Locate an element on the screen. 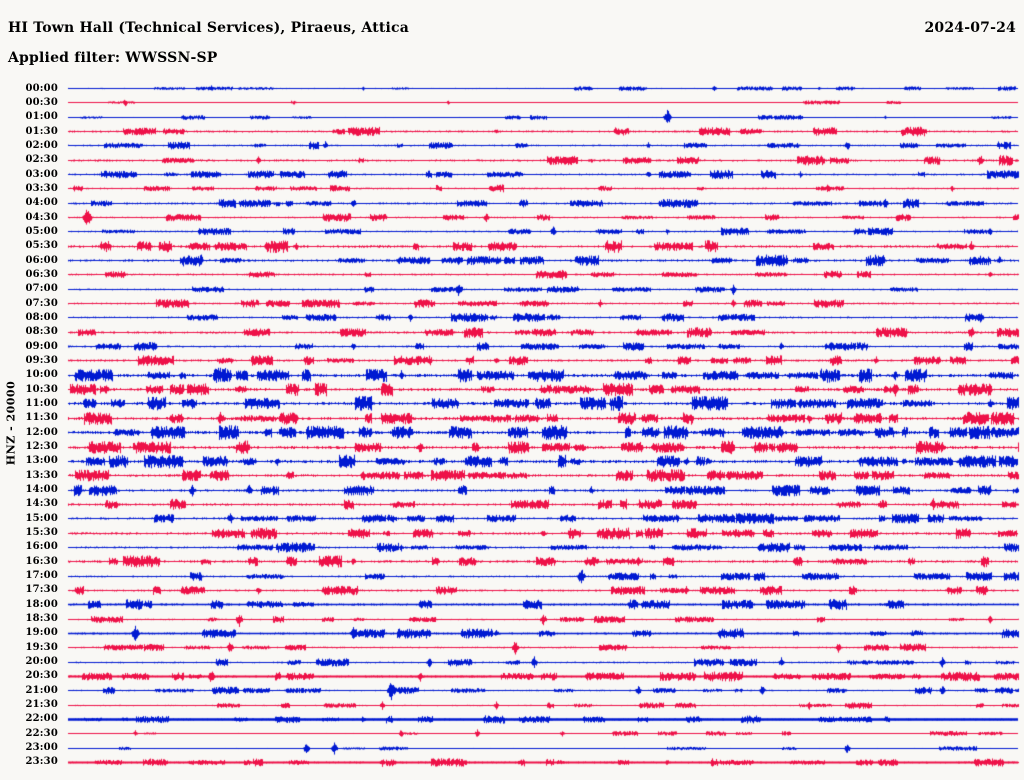 Image resolution: width=1024 pixels, height=780 pixels. time-label: 14:30 is located at coordinates (41, 504).